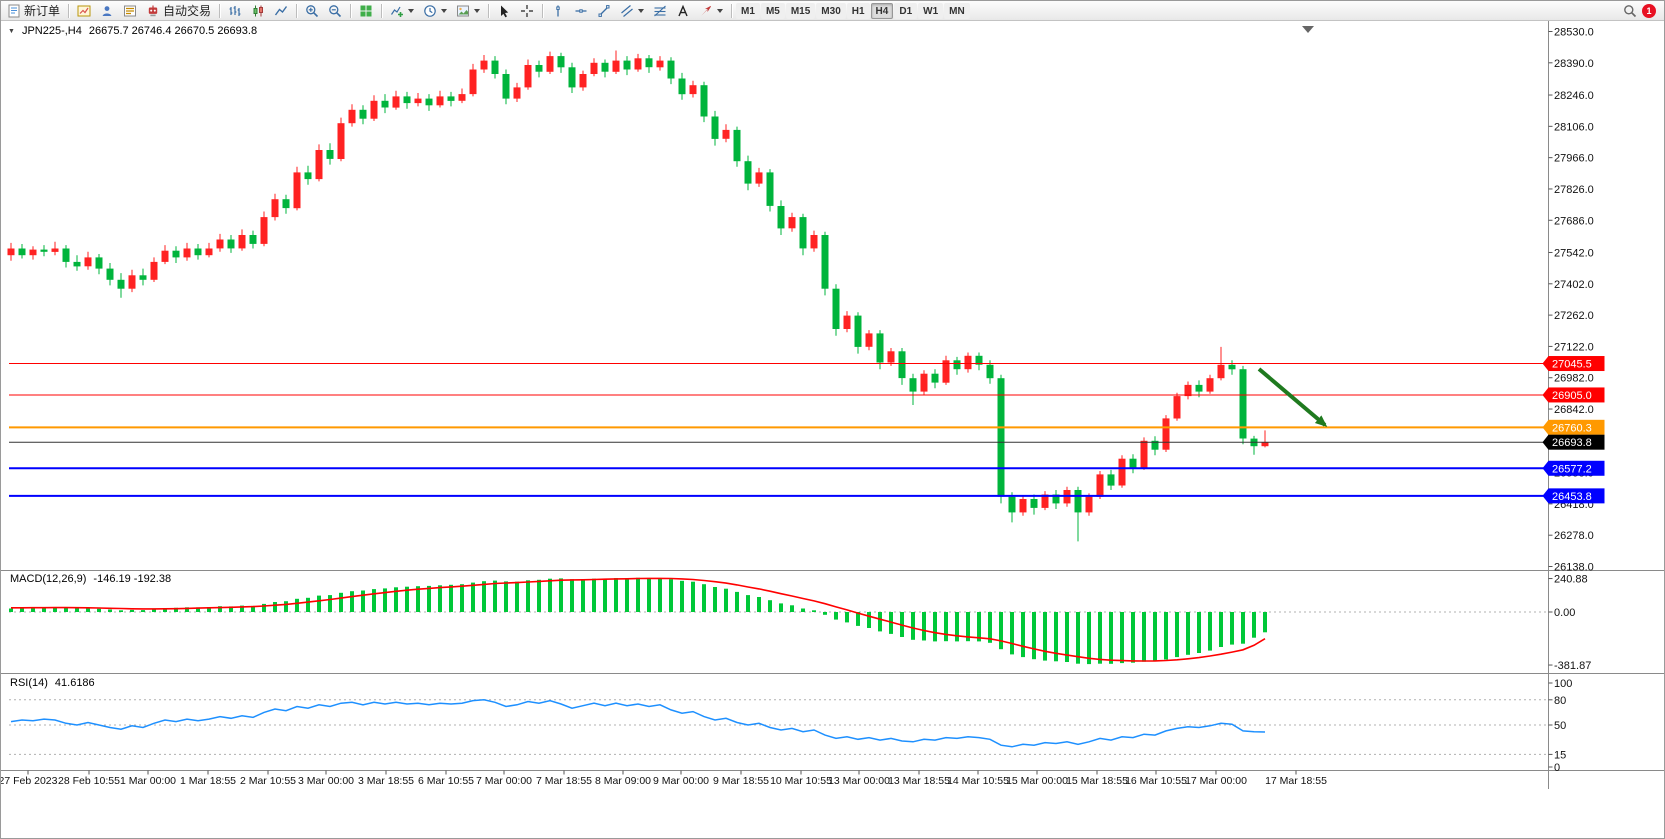 The width and height of the screenshot is (1665, 839). Describe the element at coordinates (807, 468) in the screenshot. I see `horizontal-line-object: 26577.2` at that location.